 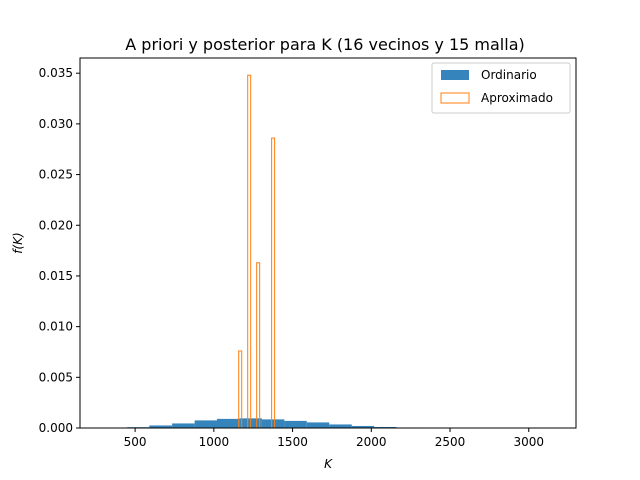 I want to click on x-axis-ticks: 500 1000 1500 2000 2500 3000, so click(x=334, y=438).